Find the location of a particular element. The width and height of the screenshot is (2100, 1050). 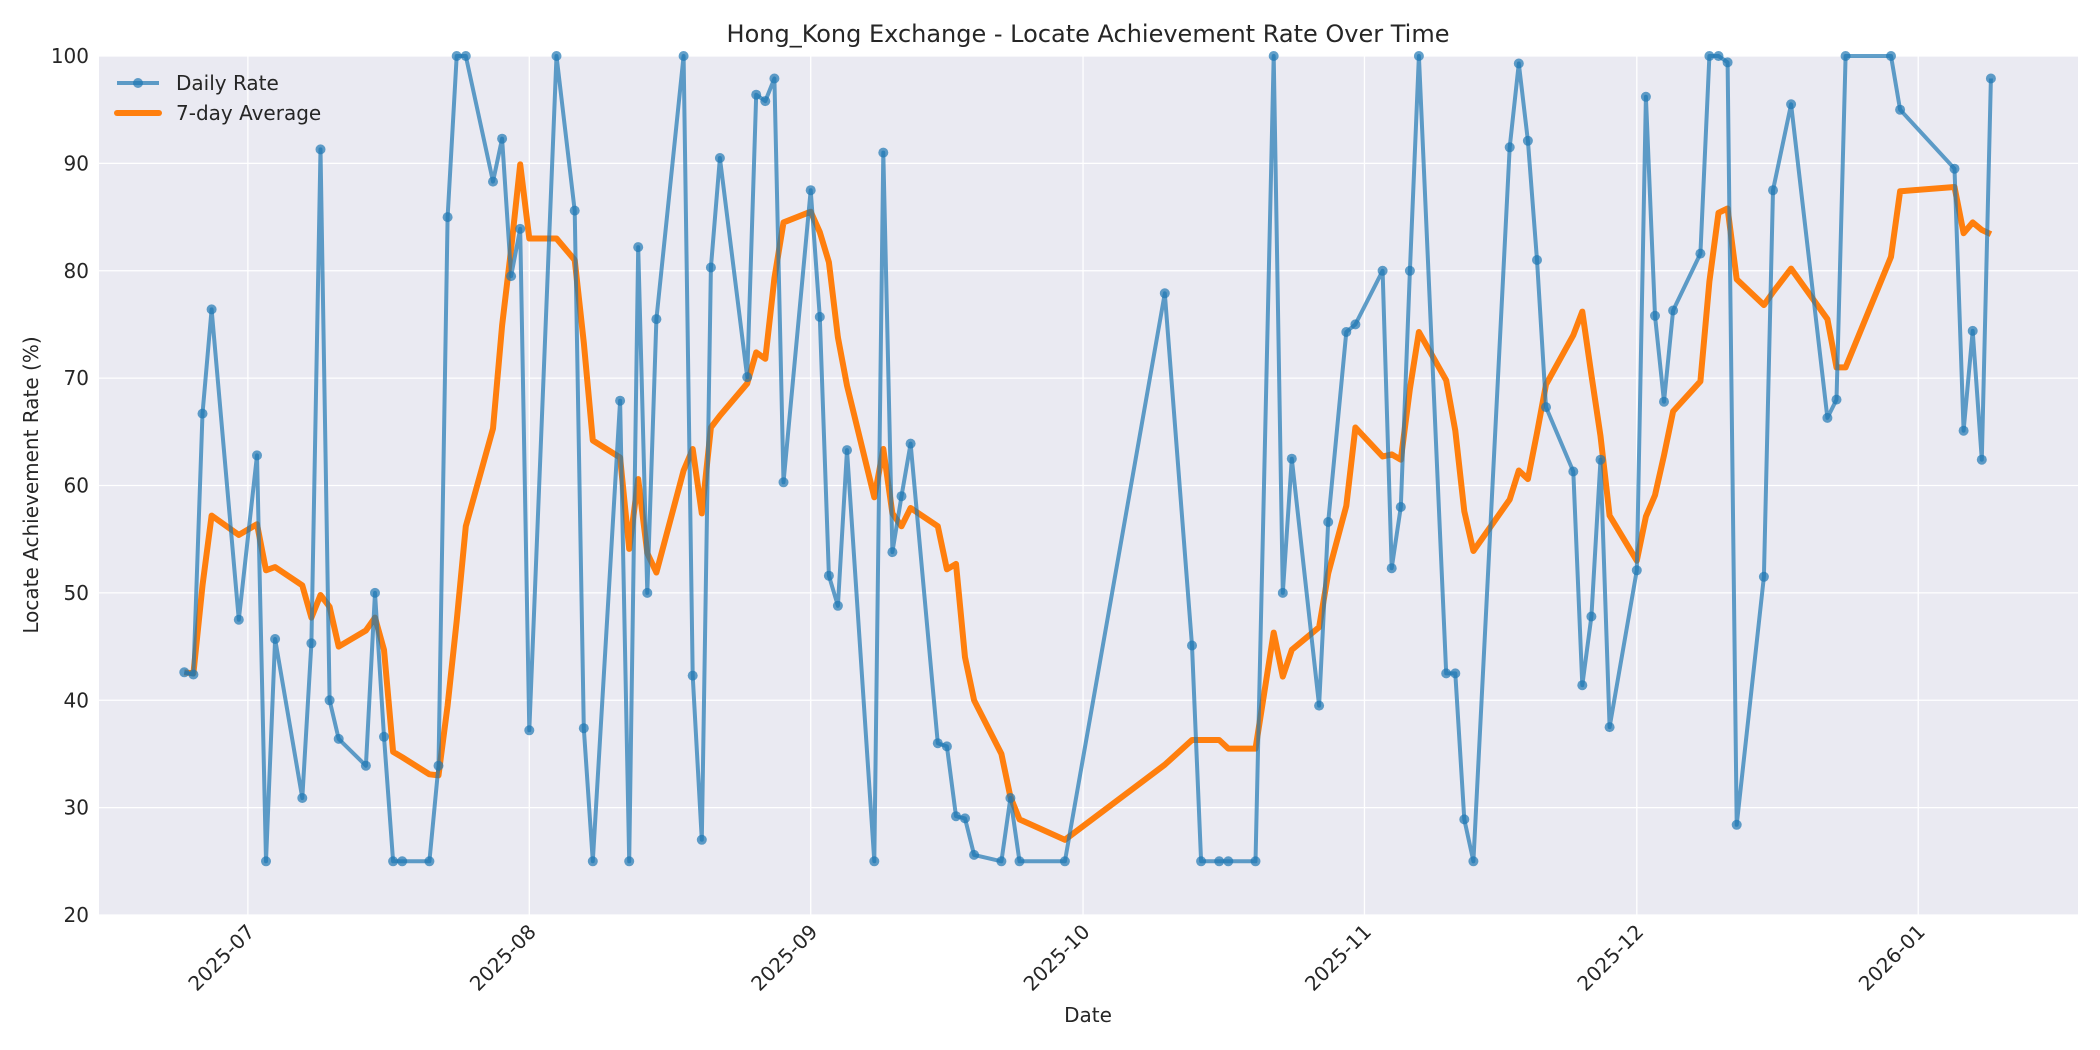

y-tick-label: 80 is located at coordinates (76, 271).